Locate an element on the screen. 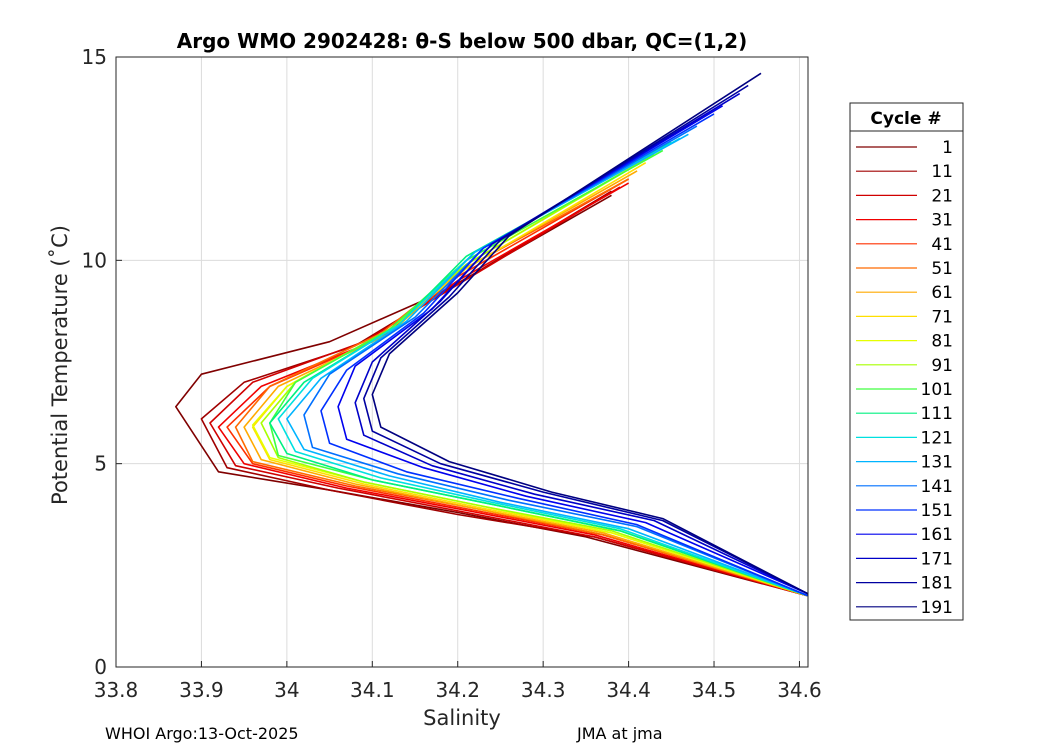 This screenshot has width=1050, height=750. x-tick-label: 33.9 is located at coordinates (201, 690).